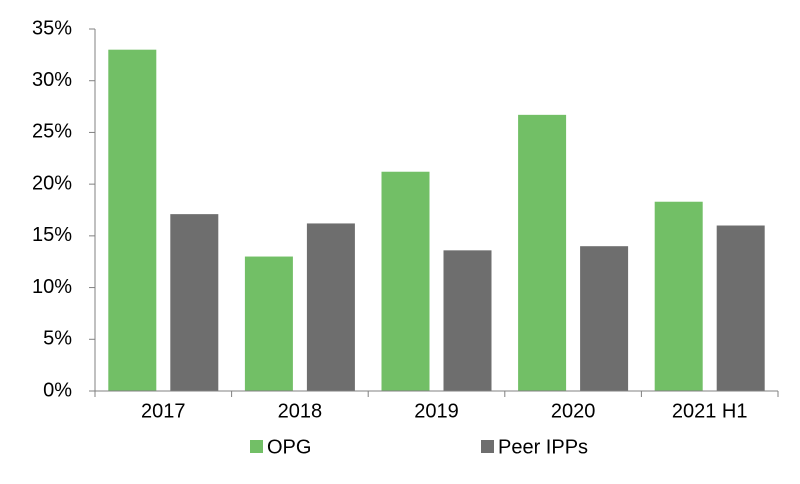  What do you see at coordinates (57, 339) in the screenshot?
I see `y-tick-label: 5%` at bounding box center [57, 339].